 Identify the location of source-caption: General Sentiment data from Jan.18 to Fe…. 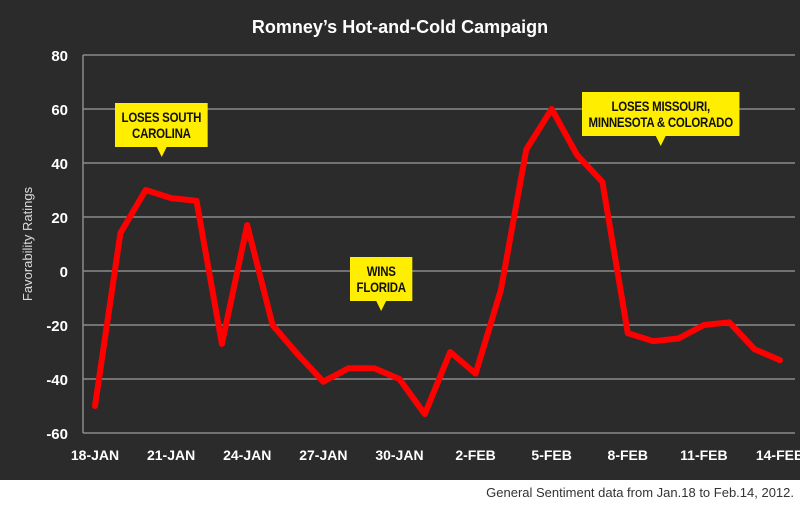
(640, 492).